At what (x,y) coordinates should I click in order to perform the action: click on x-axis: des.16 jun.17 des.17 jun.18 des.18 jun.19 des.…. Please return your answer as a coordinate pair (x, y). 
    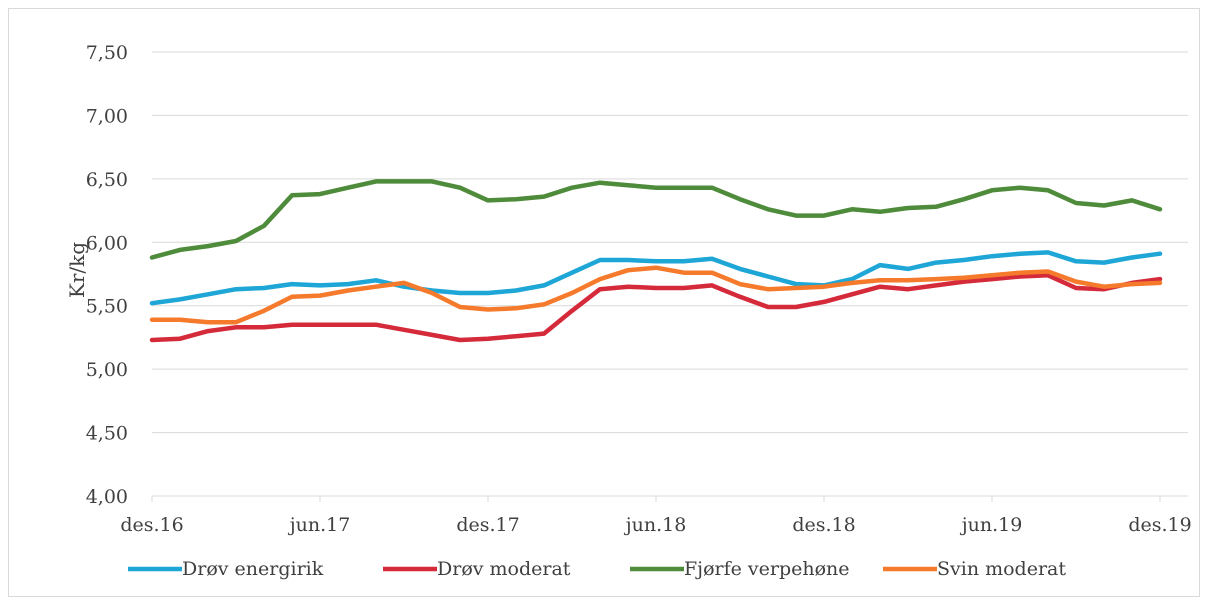
    Looking at the image, I should click on (656, 515).